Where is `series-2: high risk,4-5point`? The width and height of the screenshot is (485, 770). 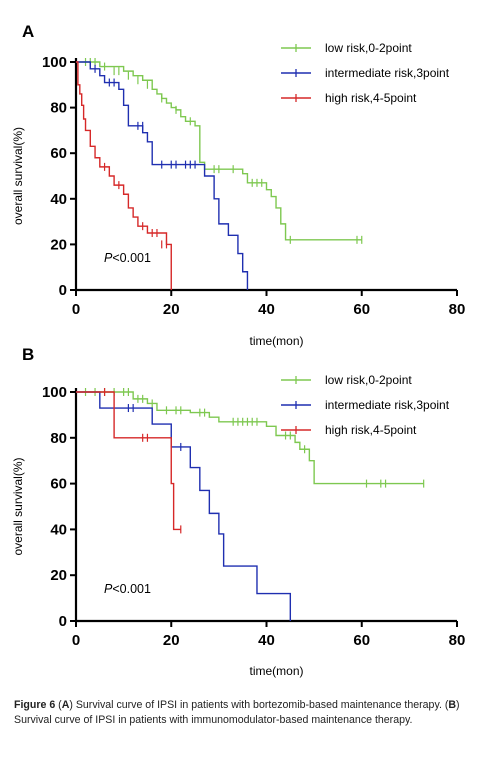 series-2: high risk,4-5point is located at coordinates (246, 461).